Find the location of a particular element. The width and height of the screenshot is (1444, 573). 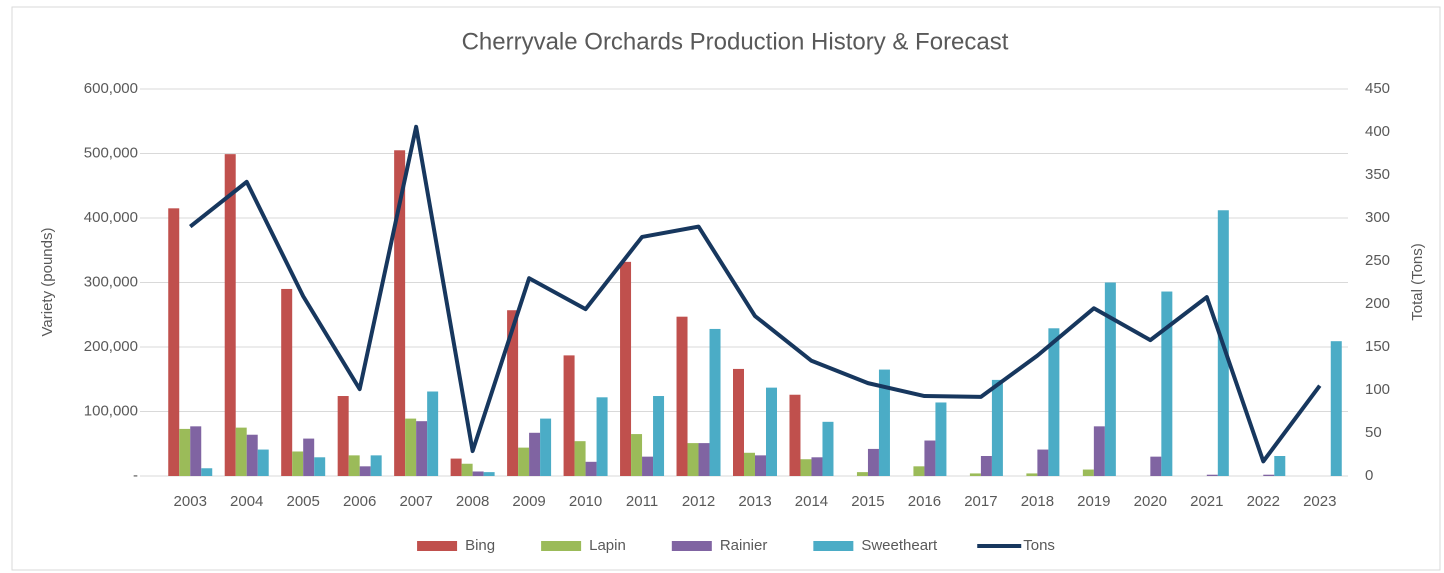

x-tick-label: 2017 is located at coordinates (980, 501).